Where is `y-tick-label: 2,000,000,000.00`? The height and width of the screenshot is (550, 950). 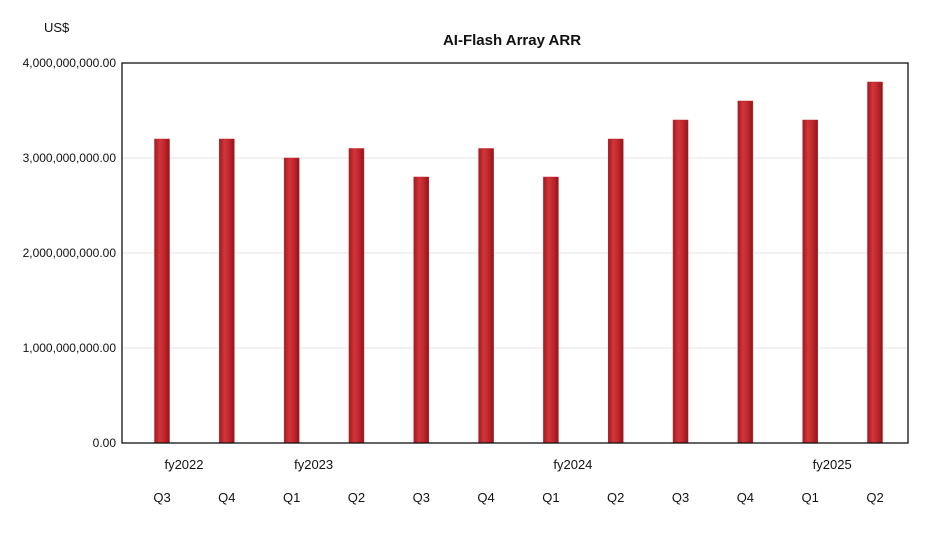 y-tick-label: 2,000,000,000.00 is located at coordinates (70, 253).